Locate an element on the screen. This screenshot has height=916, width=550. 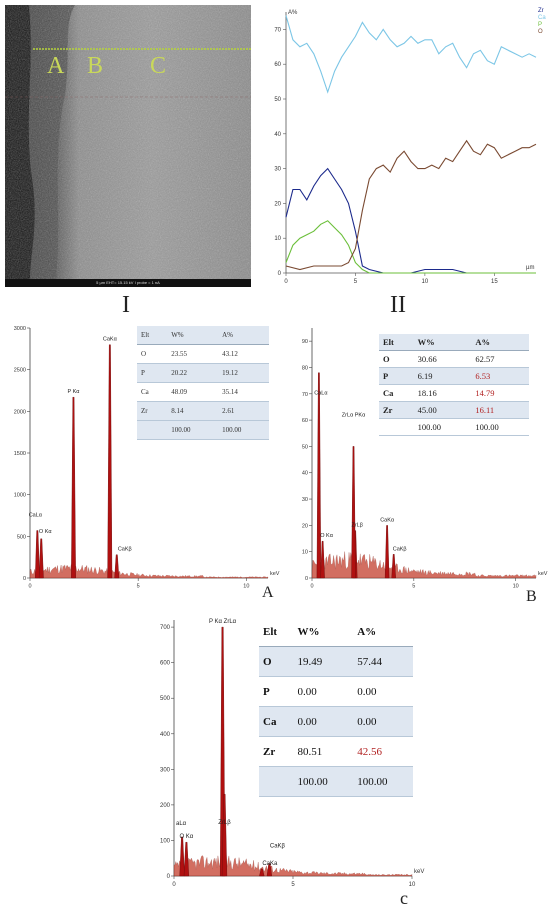
cell-w: 45.00 is located at coordinates (442, 410).